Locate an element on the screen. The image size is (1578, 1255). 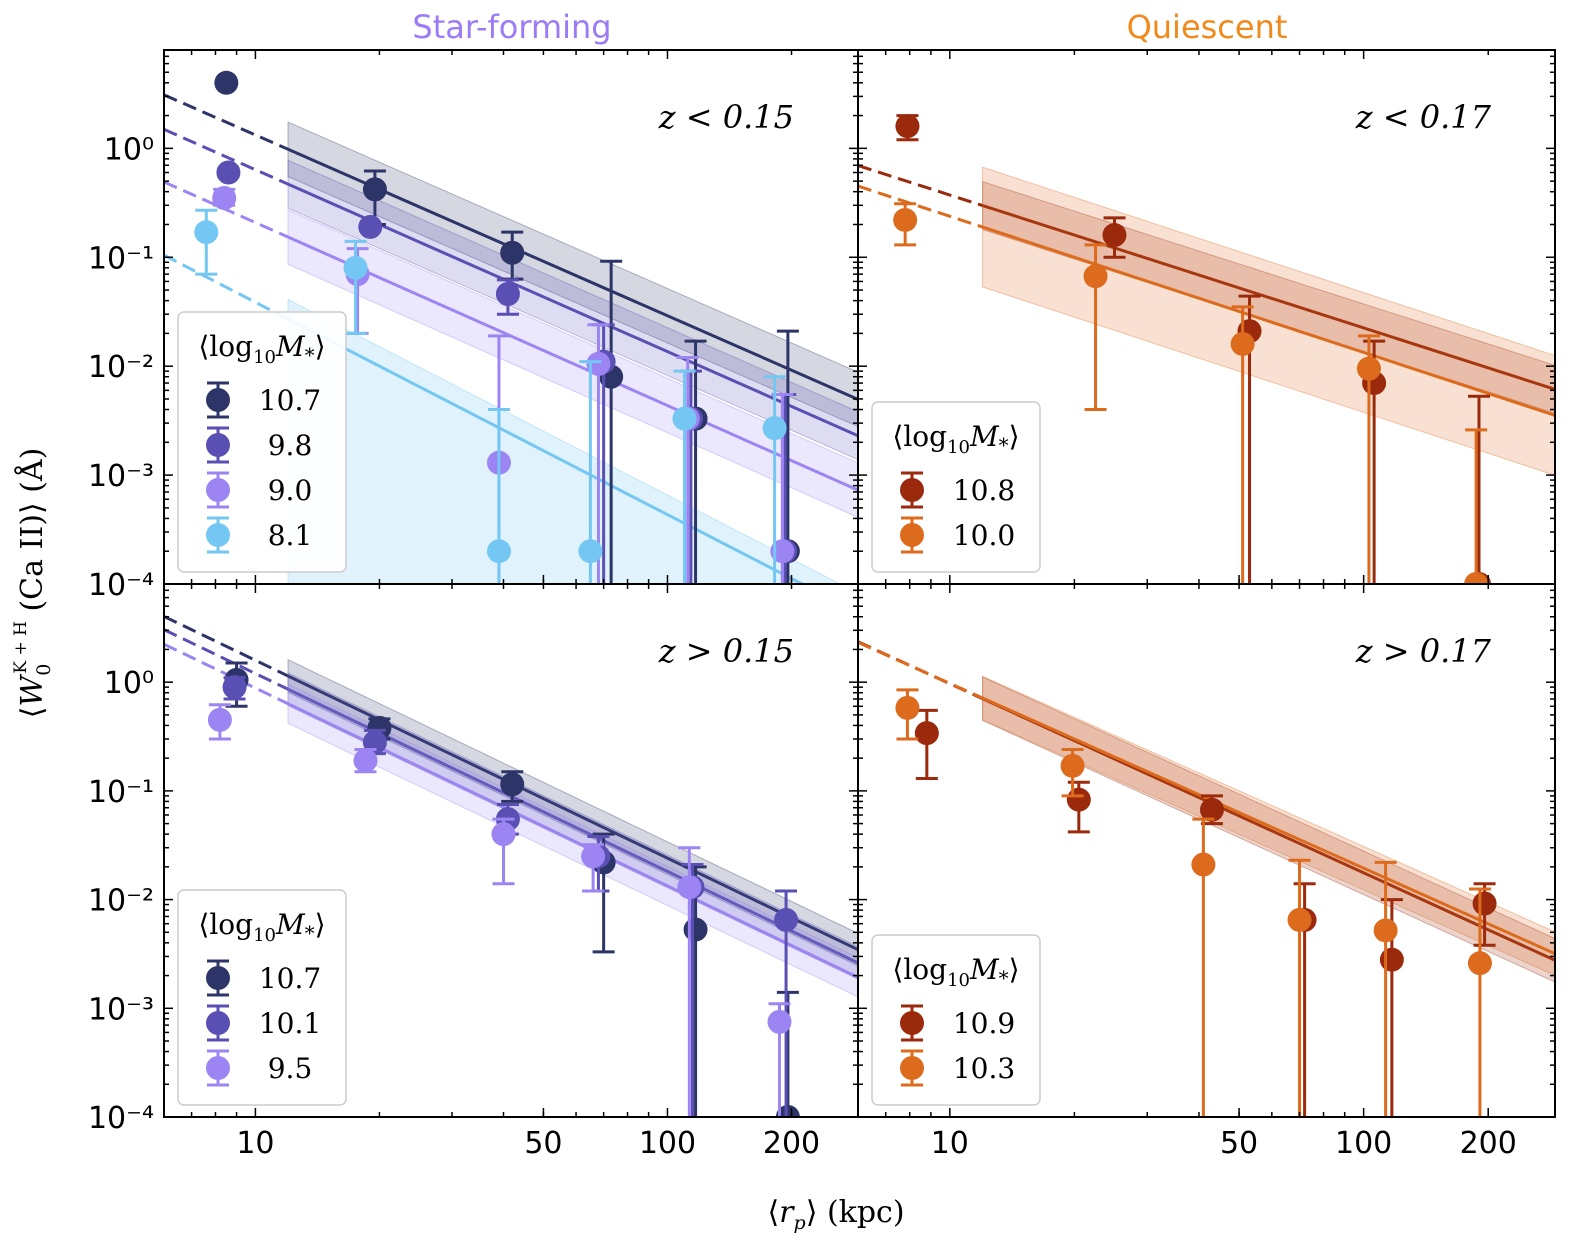
fit-extrapolation-10.8 is located at coordinates (921, 185).